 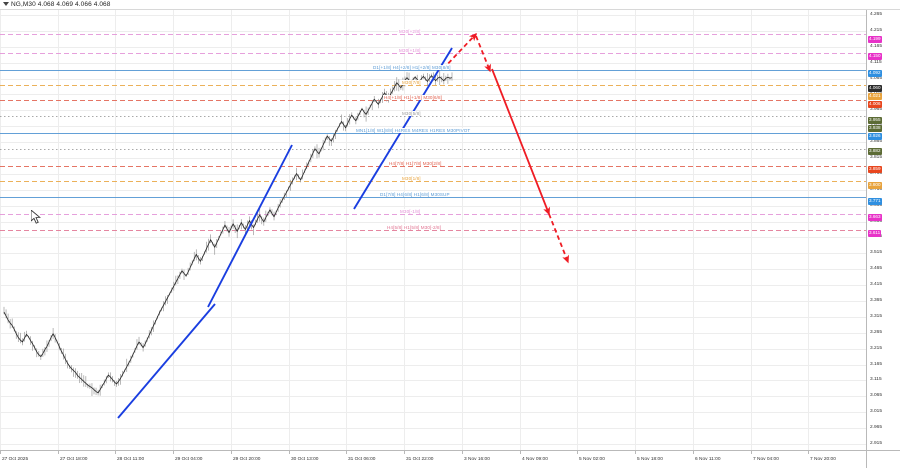 What do you see at coordinates (876, 14) in the screenshot?
I see `price-tick-label: 4.265` at bounding box center [876, 14].